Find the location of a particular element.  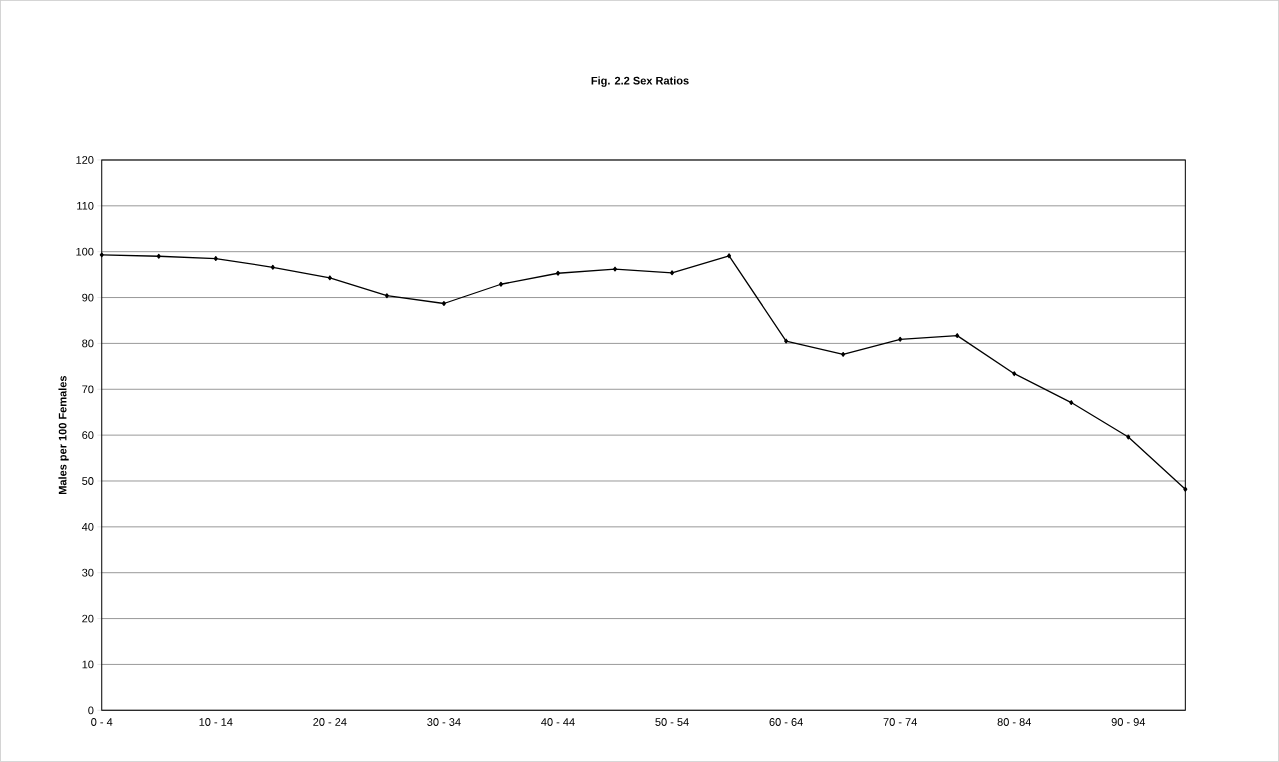

y-tick-label: 60 is located at coordinates (88, 435).